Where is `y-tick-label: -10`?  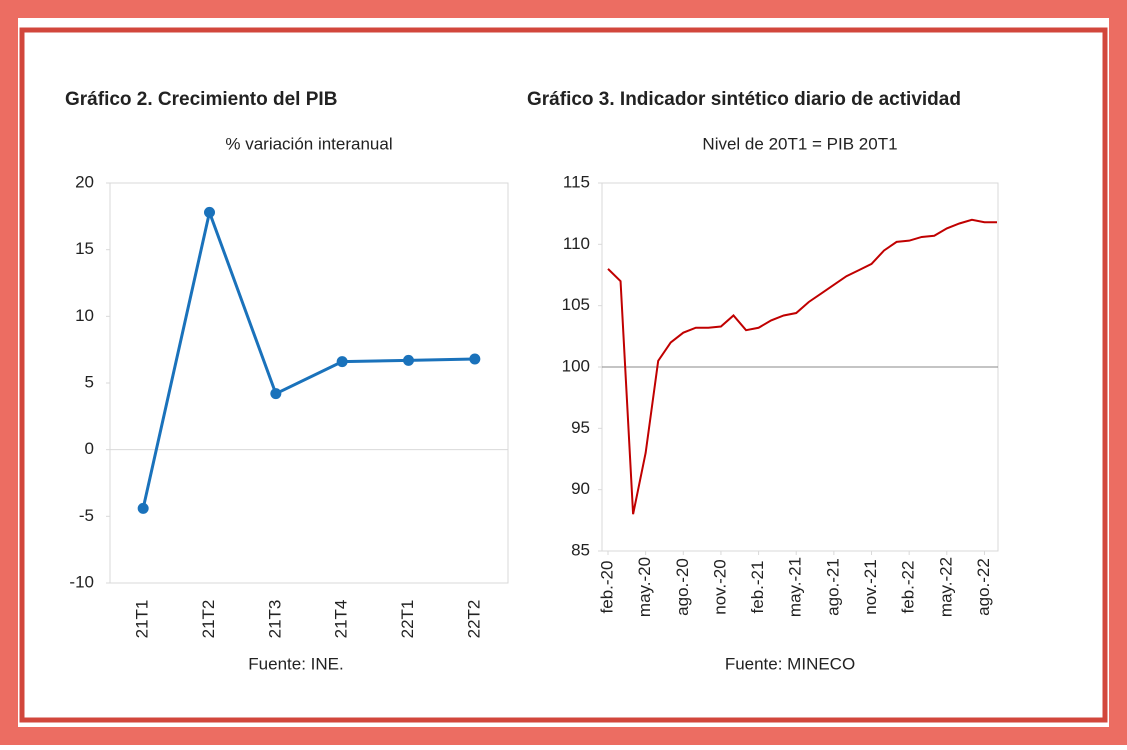
y-tick-label: -10 is located at coordinates (81, 581).